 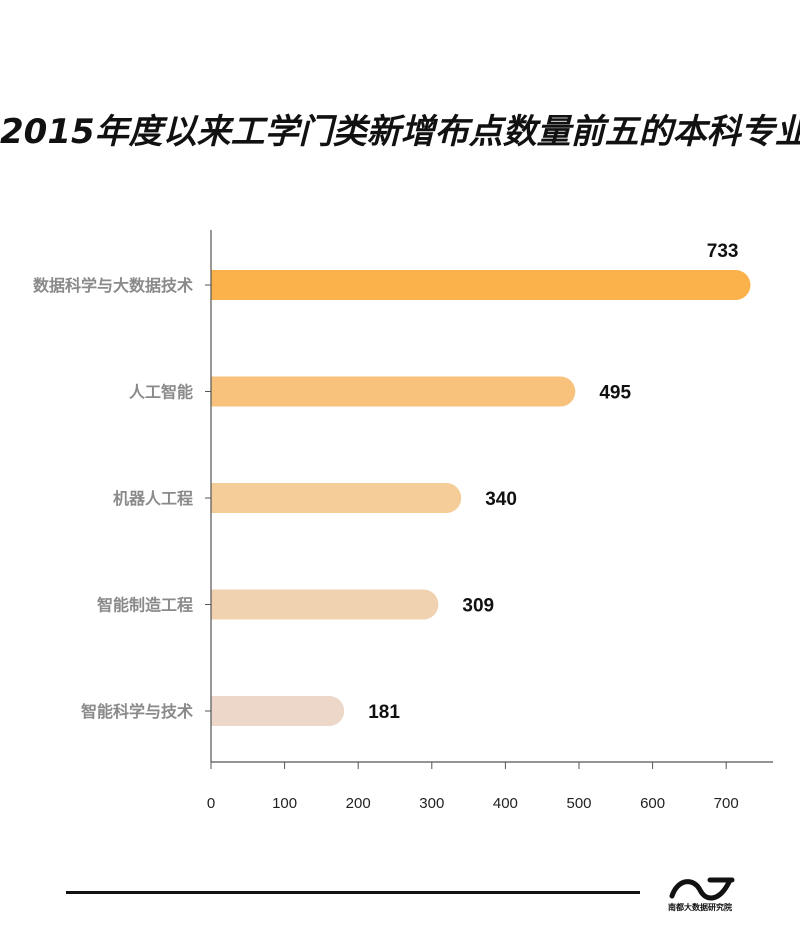 What do you see at coordinates (284, 803) in the screenshot?
I see `x-tick-label: 100` at bounding box center [284, 803].